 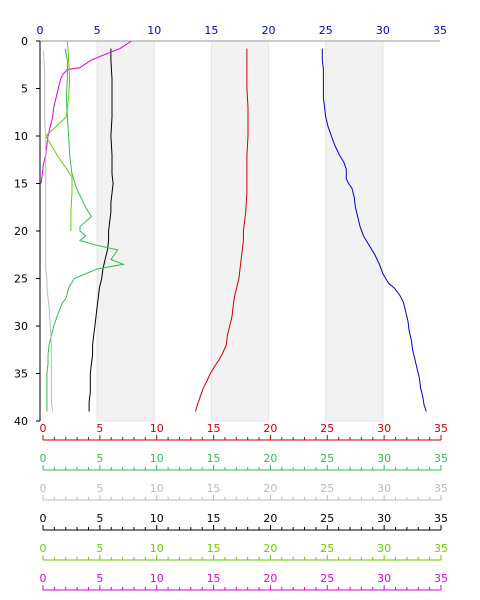 What do you see at coordinates (327, 428) in the screenshot?
I see `axis-red-label: 25` at bounding box center [327, 428].